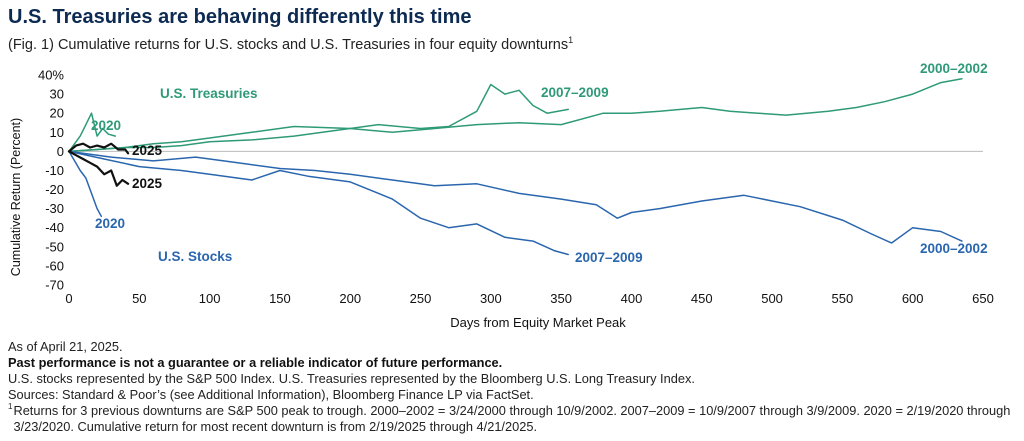 This screenshot has width=1024, height=441. I want to click on x-tick-label: 200, so click(350, 298).